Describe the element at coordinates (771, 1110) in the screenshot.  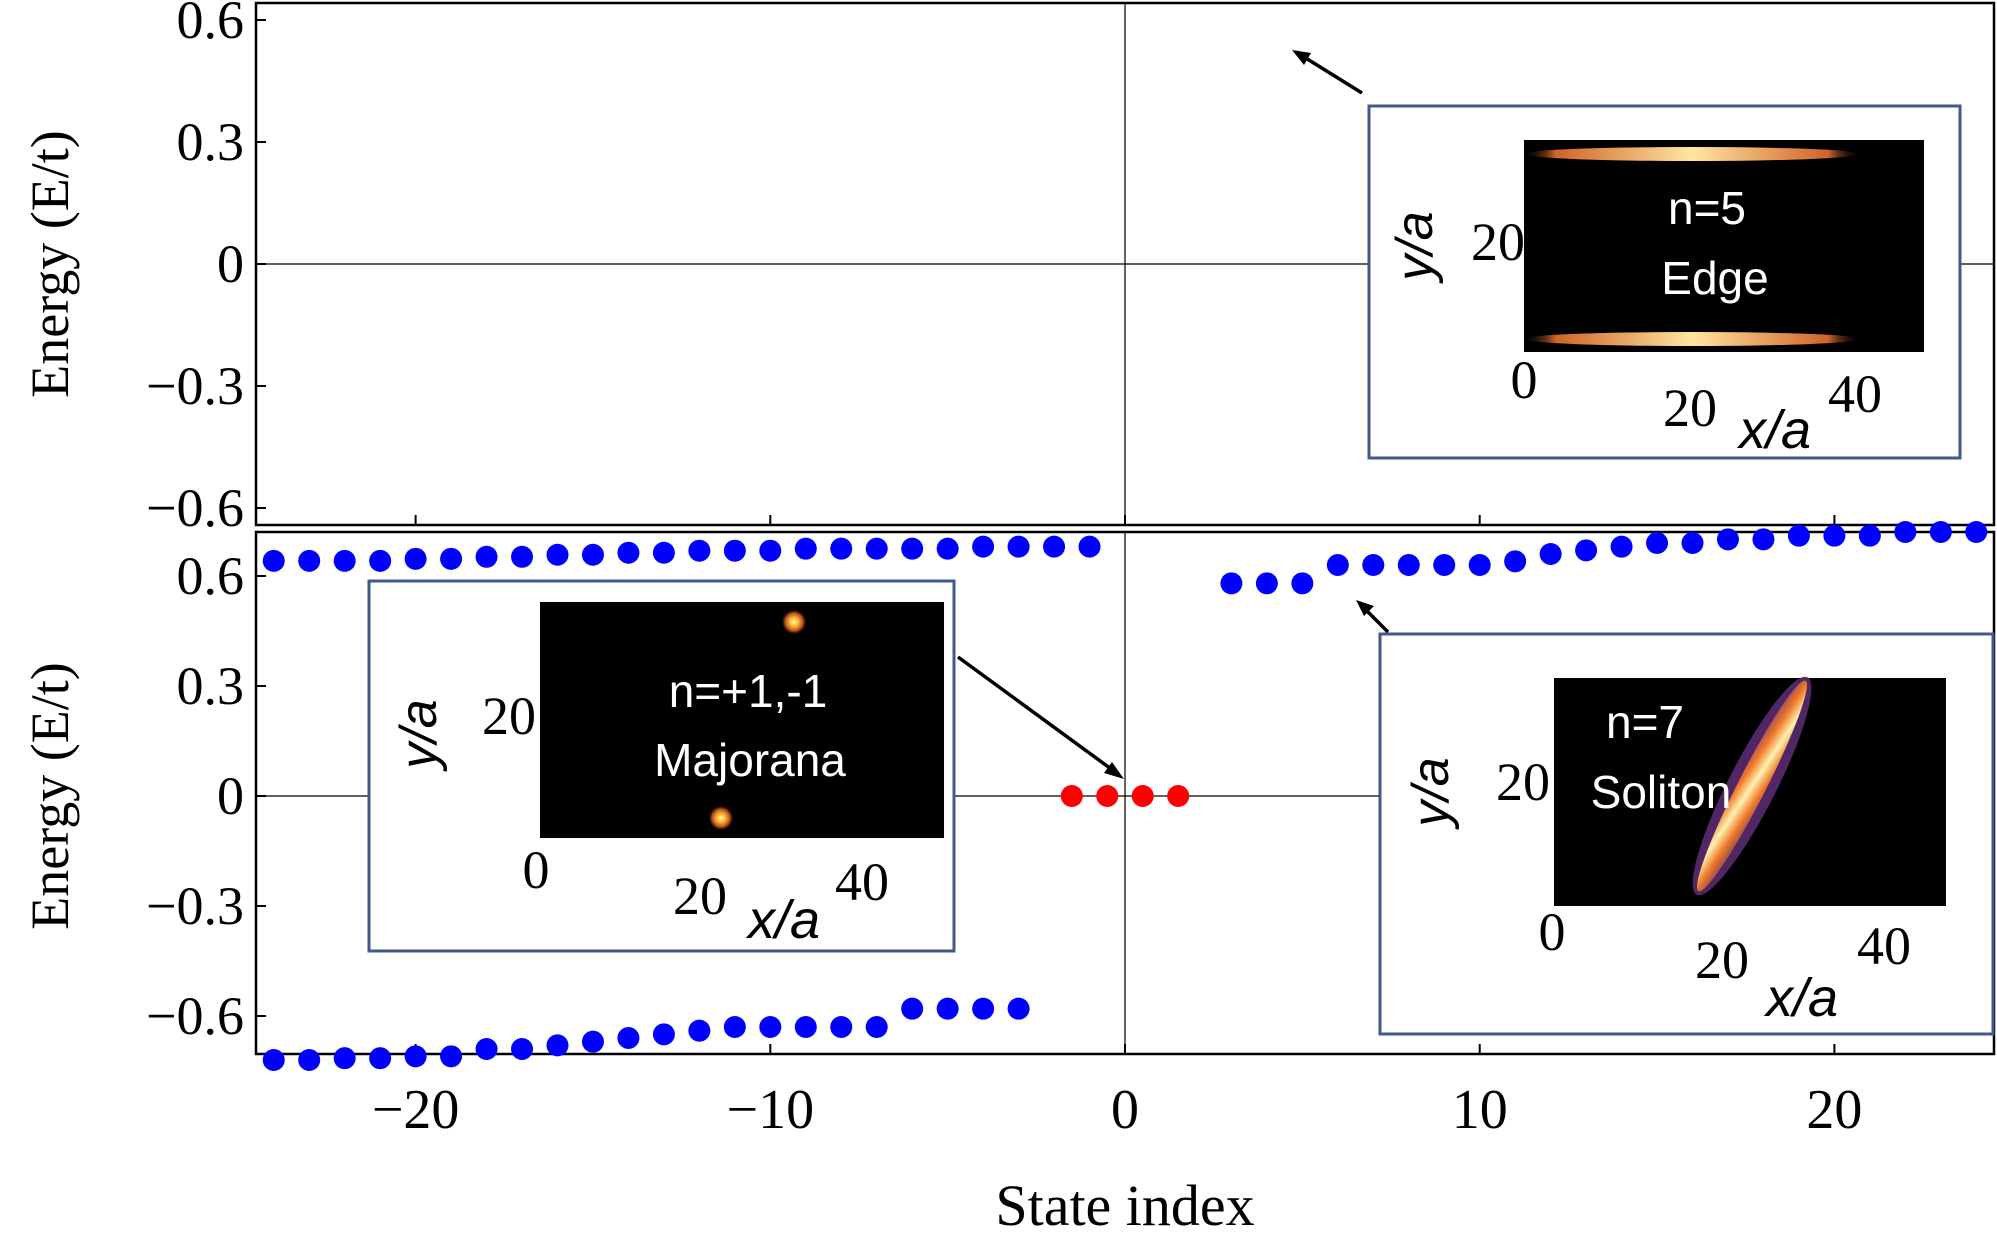
I see `x-tick-label: −10` at that location.